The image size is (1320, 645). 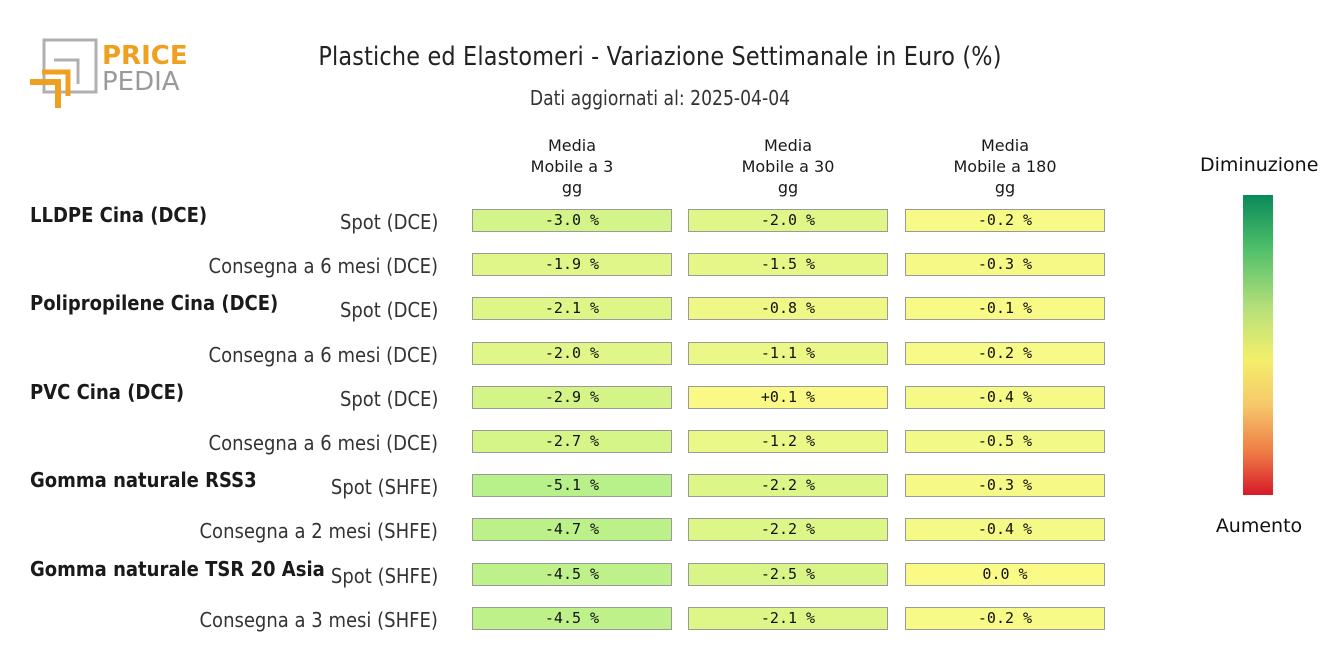 I want to click on column-header-line: Mobile a 180, so click(x=1005, y=166).